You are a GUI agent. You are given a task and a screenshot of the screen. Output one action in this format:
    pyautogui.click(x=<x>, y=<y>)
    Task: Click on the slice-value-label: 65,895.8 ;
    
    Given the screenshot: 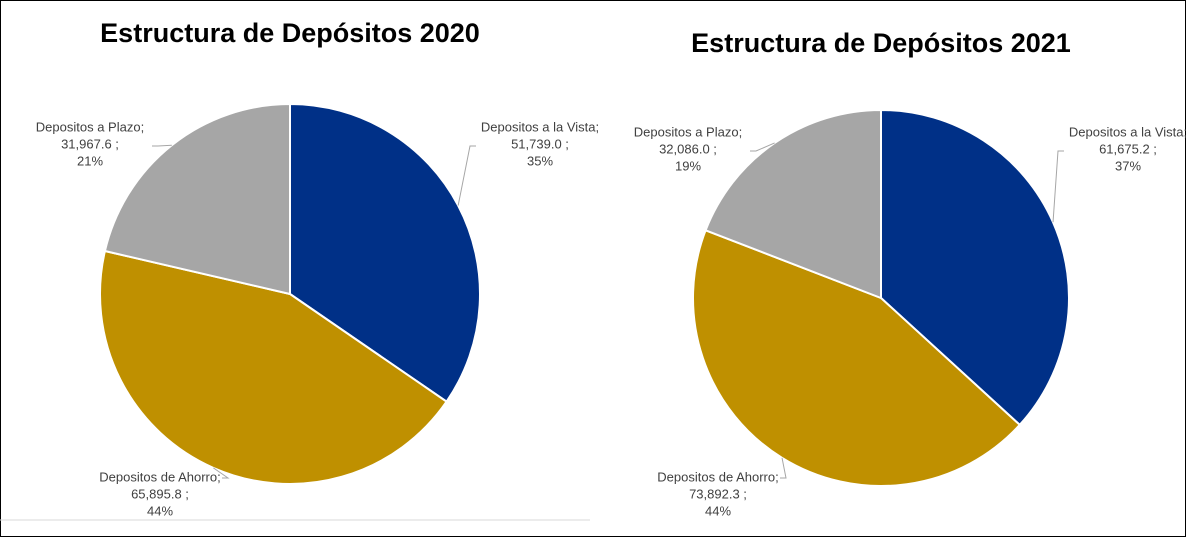 What is the action you would take?
    pyautogui.click(x=160, y=493)
    